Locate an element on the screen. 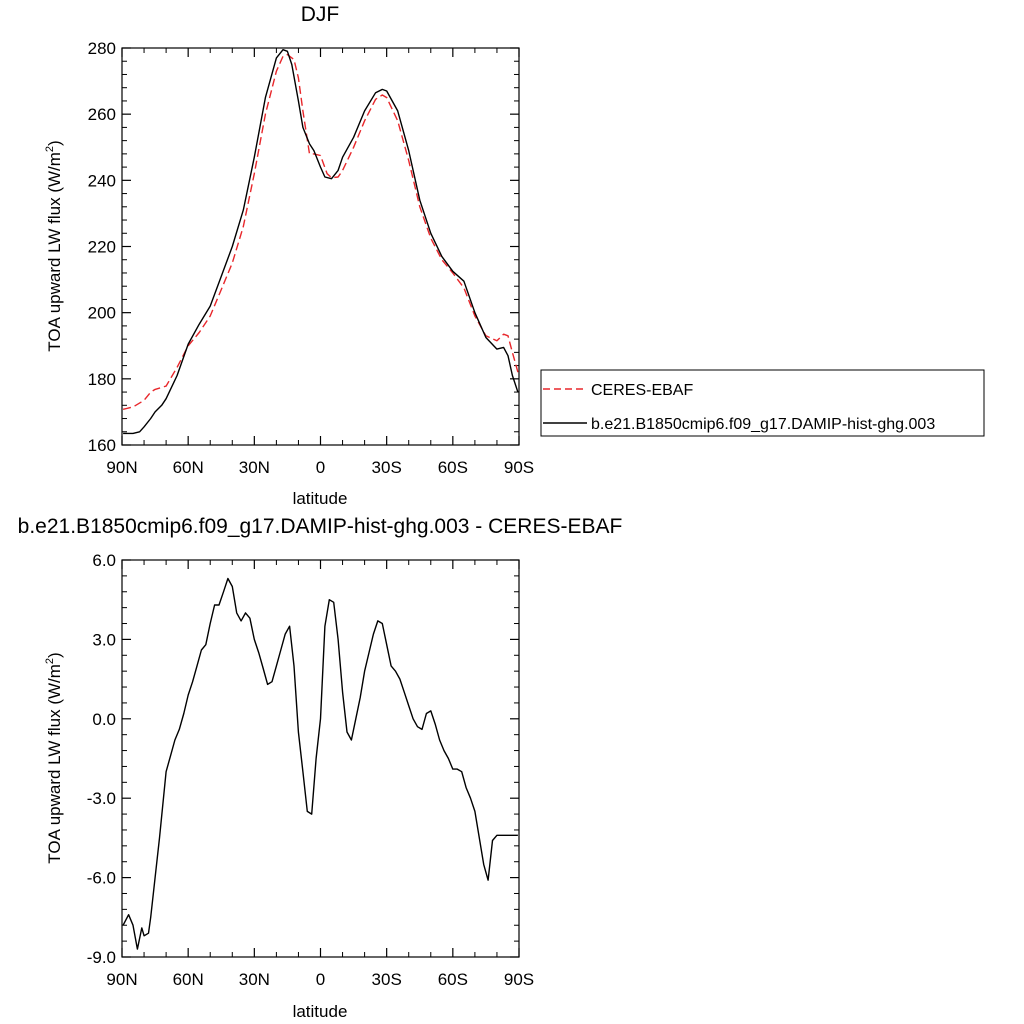  y-tick-label: 6.0 is located at coordinates (104, 560).